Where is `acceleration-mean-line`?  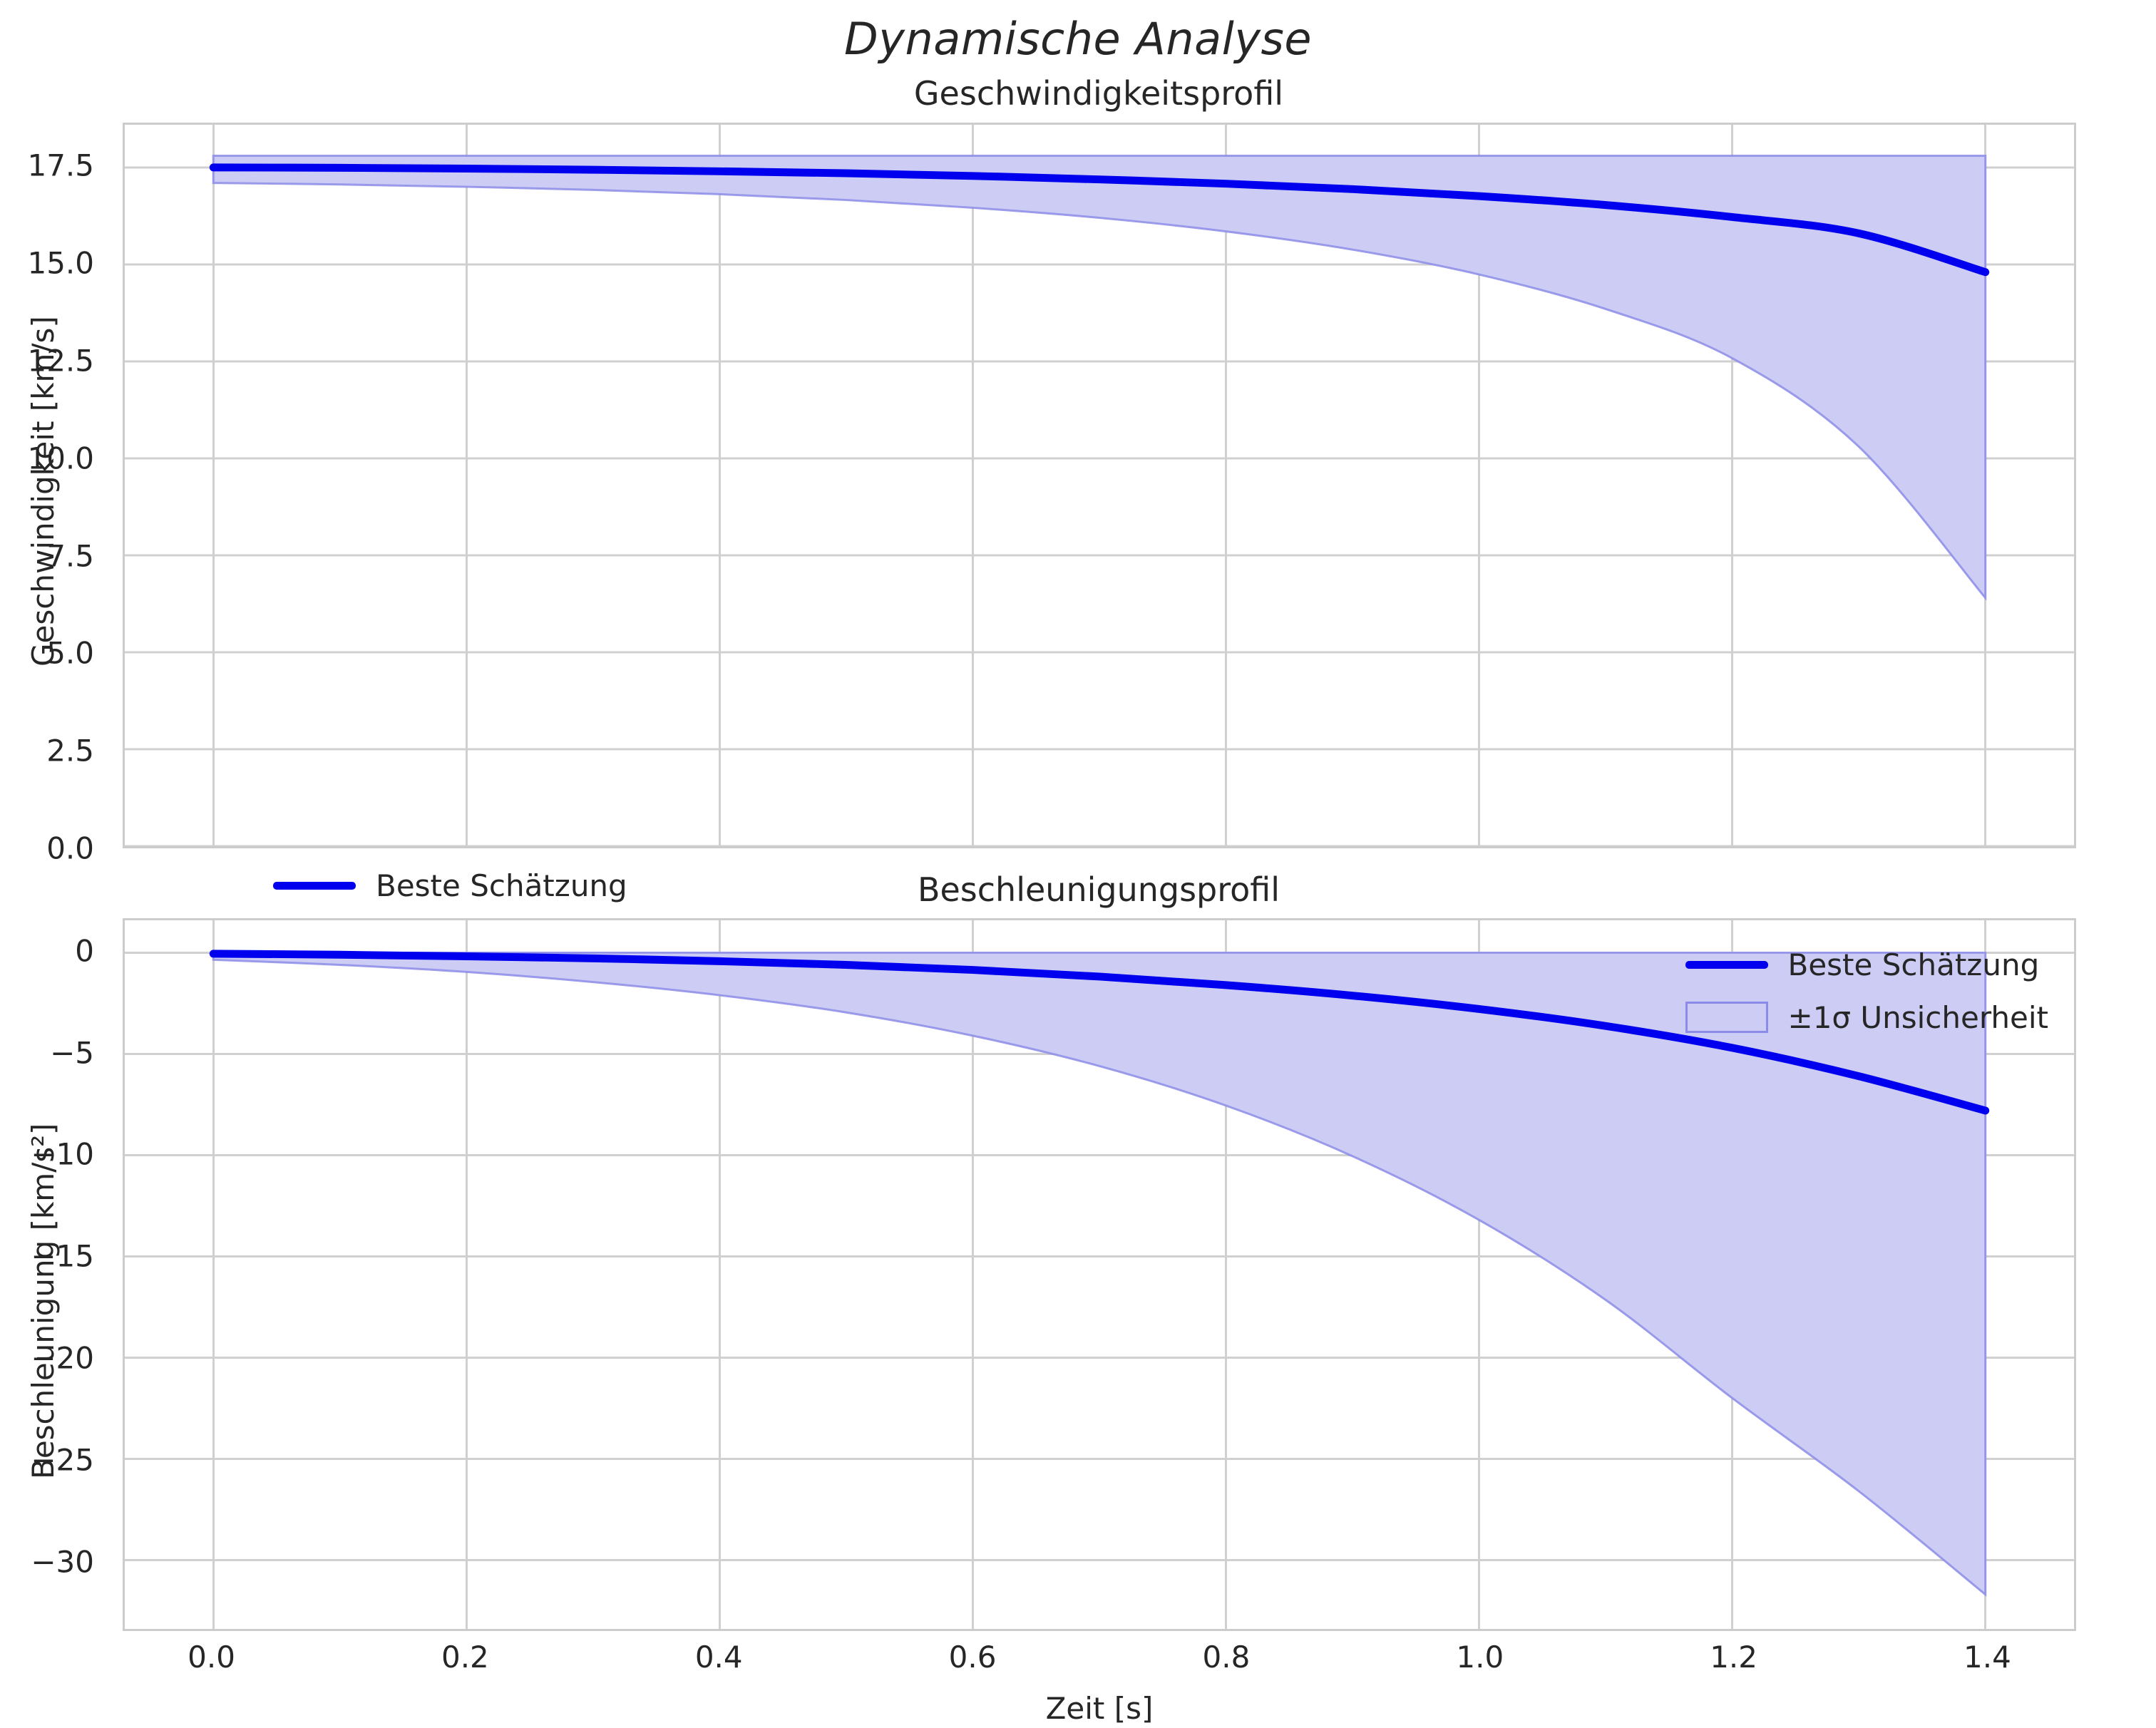 acceleration-mean-line is located at coordinates (1099, 1032).